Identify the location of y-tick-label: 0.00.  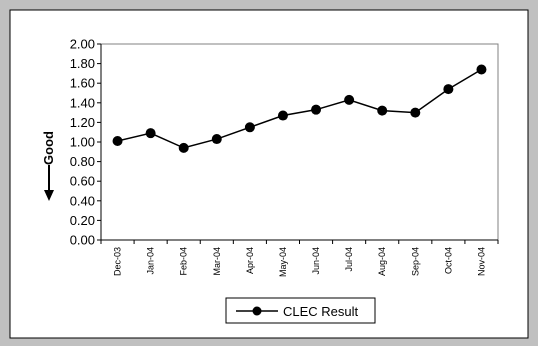
(82, 240).